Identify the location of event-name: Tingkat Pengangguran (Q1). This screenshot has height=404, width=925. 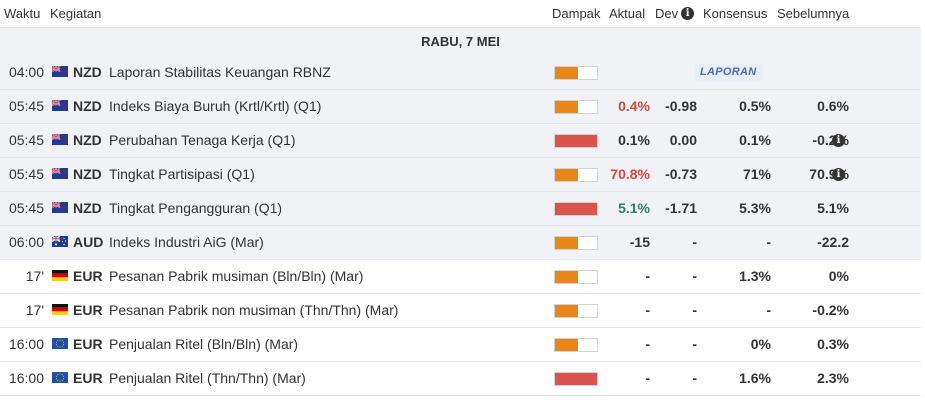
(196, 208).